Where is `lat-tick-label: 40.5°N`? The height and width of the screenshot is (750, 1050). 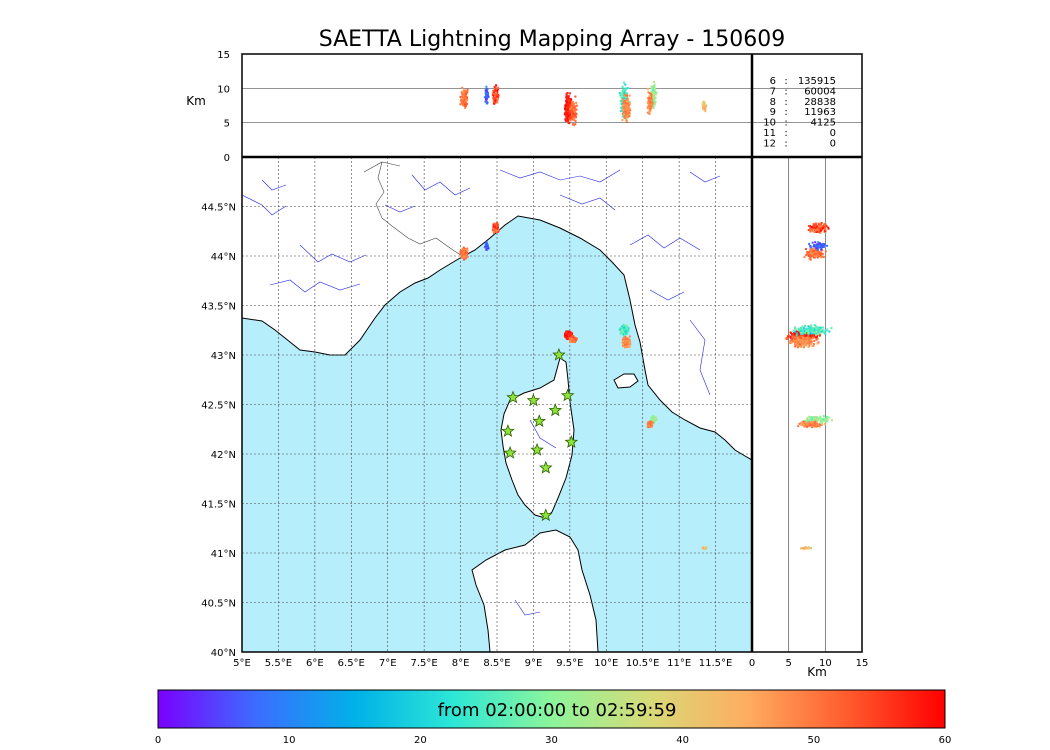 lat-tick-label: 40.5°N is located at coordinates (218, 604).